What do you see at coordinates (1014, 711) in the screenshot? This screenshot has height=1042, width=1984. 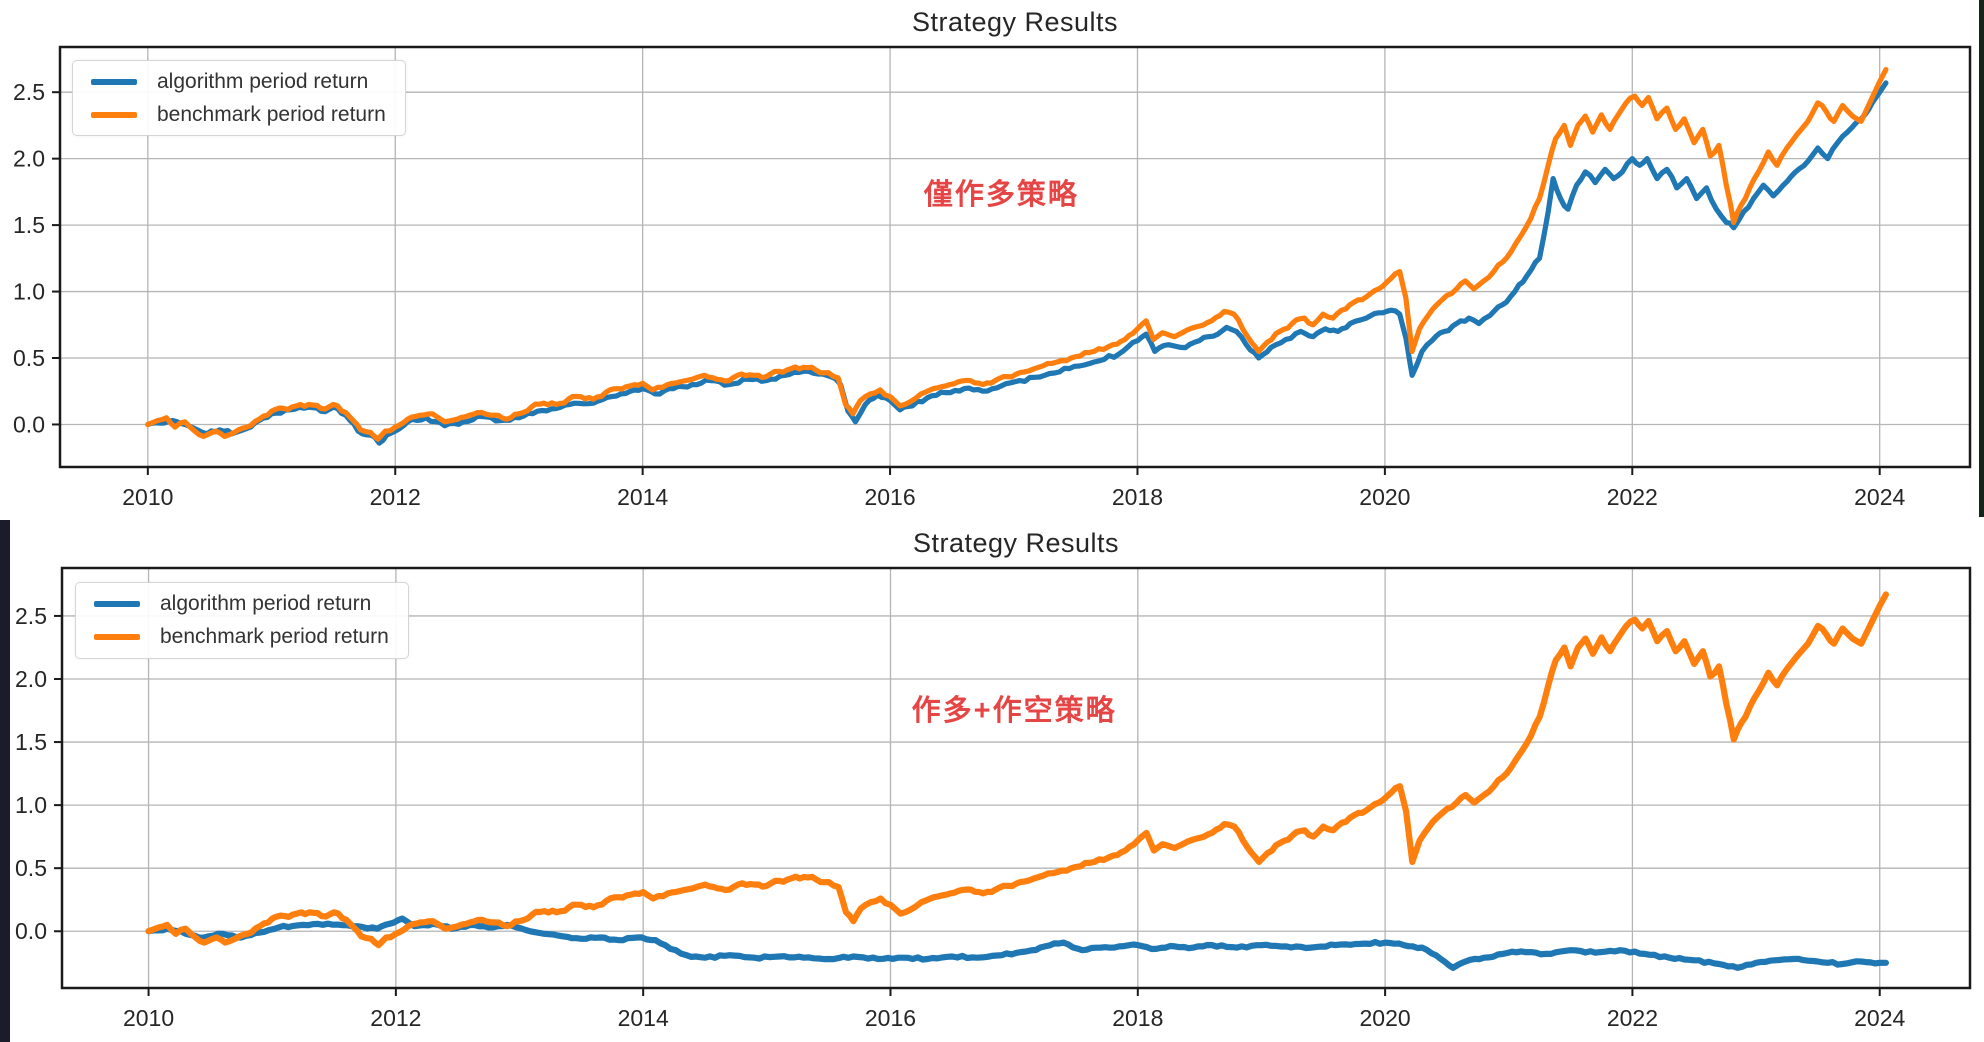 I see `annotation-long-short: 作多+作空策略` at bounding box center [1014, 711].